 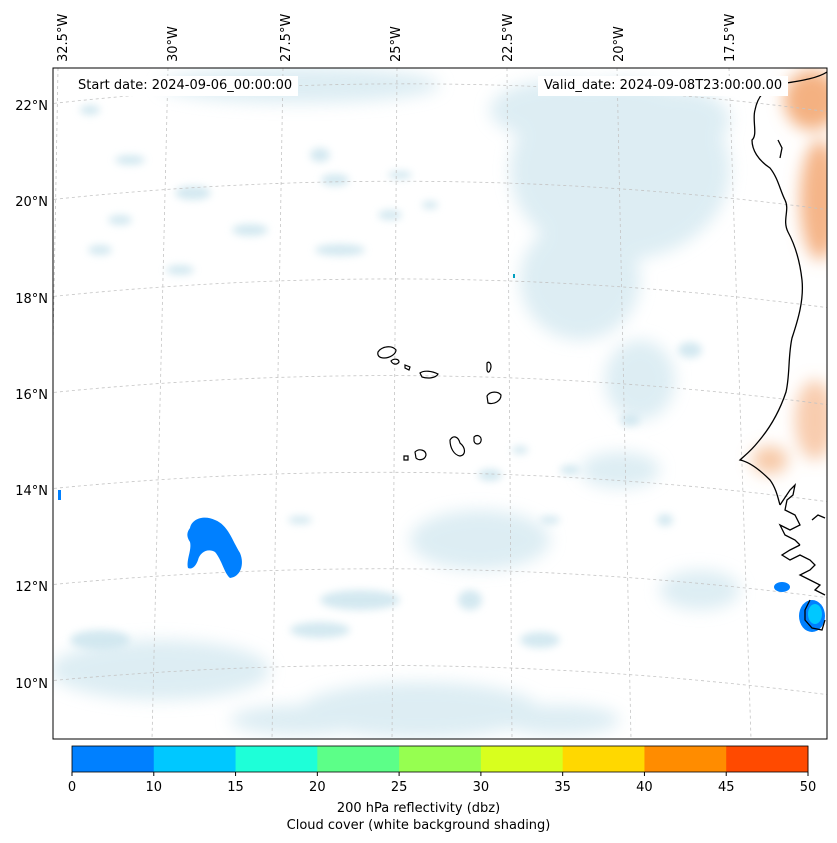 I want to click on coastline, so click(x=782, y=351).